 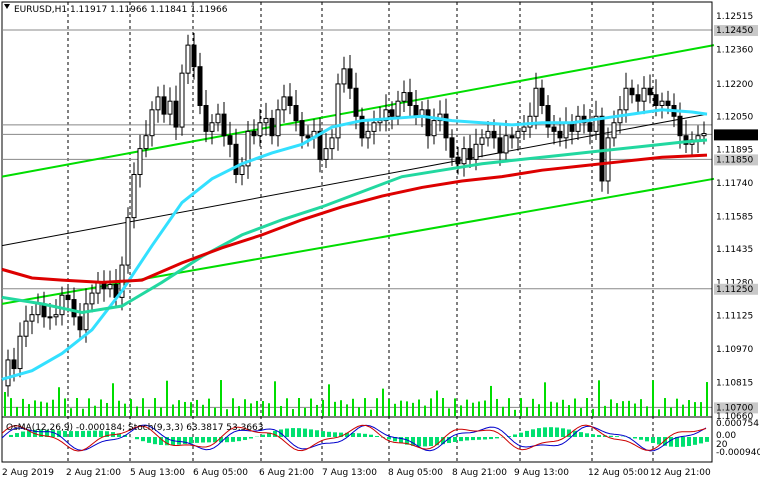 I want to click on time-axis-label: 2 Aug 2019, so click(x=28, y=473).